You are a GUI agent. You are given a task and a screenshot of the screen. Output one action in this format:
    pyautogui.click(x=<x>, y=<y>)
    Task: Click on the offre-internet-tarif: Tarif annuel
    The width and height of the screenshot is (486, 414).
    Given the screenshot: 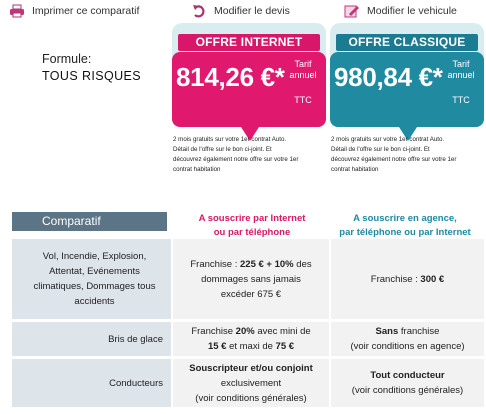 What is the action you would take?
    pyautogui.click(x=303, y=69)
    